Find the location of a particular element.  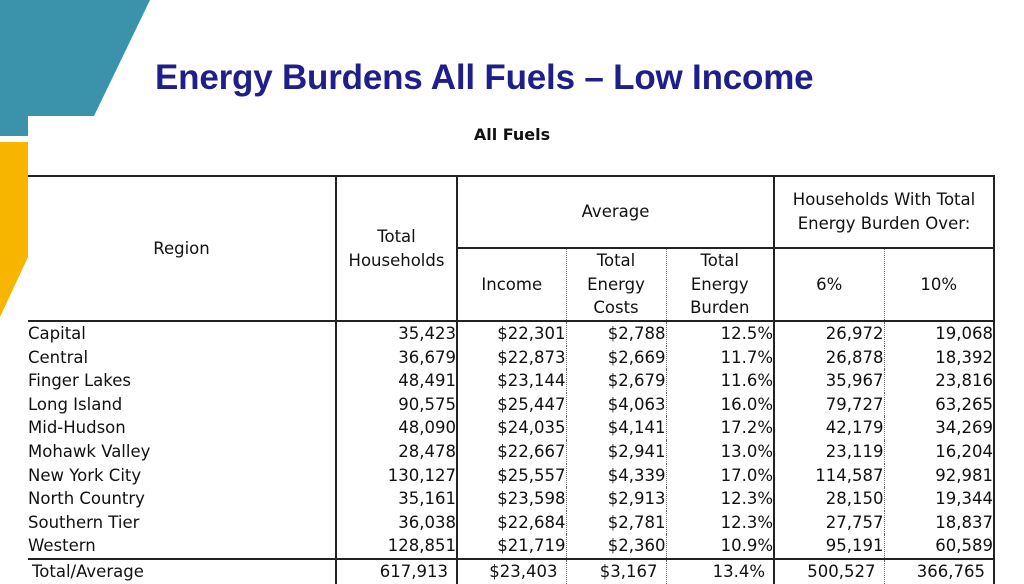

cell-energy-costs: $2,781 is located at coordinates (615, 522).